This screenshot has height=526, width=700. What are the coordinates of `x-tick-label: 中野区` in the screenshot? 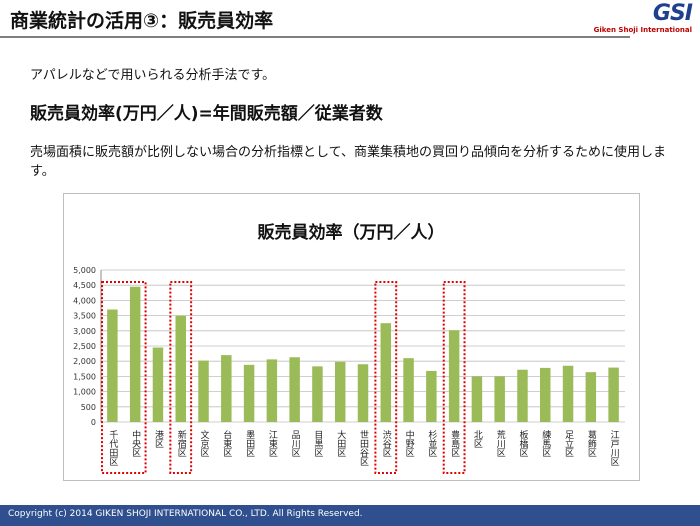 It's located at (409, 443).